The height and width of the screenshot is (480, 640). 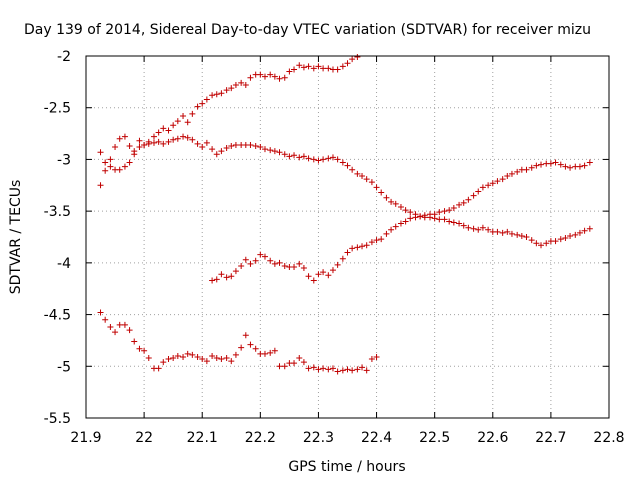 What do you see at coordinates (57, 419) in the screenshot?
I see `y-tick-label: -5.5` at bounding box center [57, 419].